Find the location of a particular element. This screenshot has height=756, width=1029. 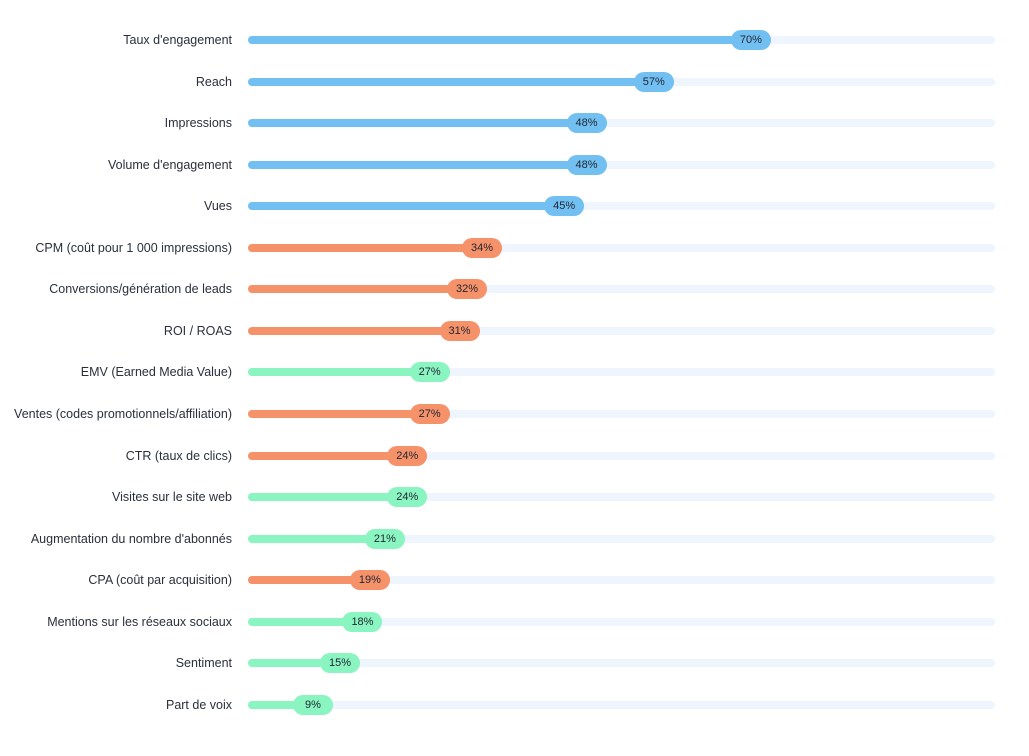

value-label: 57% is located at coordinates (653, 81).